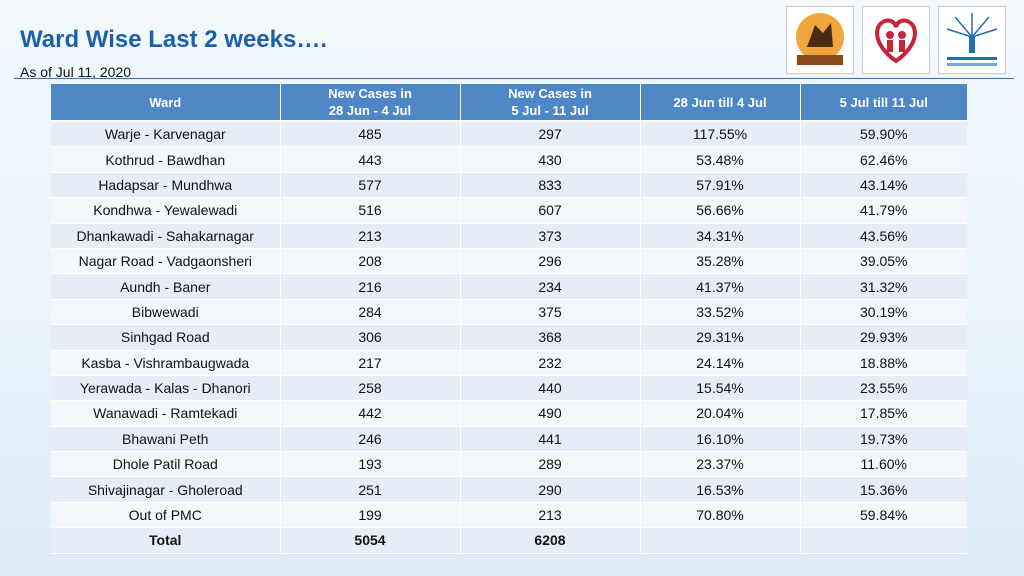 This screenshot has width=1024, height=576. I want to click on cases-week2-cell: 607, so click(550, 210).